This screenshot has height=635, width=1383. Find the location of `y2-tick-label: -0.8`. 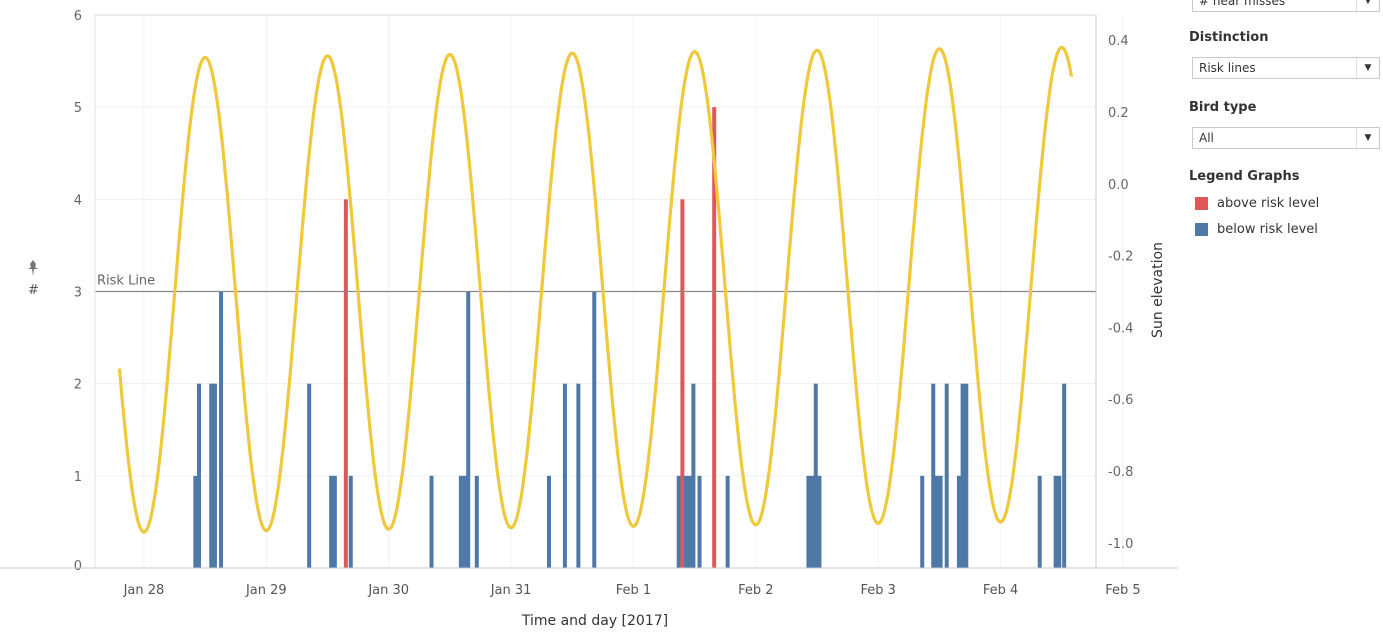

y2-tick-label: -0.8 is located at coordinates (1120, 472).